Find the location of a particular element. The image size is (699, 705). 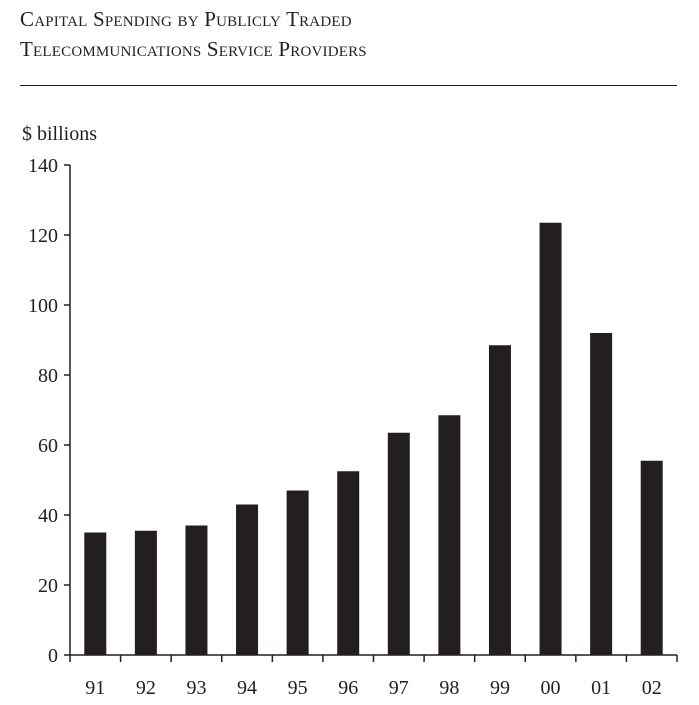

y-tick-label: 0 is located at coordinates (53, 656).